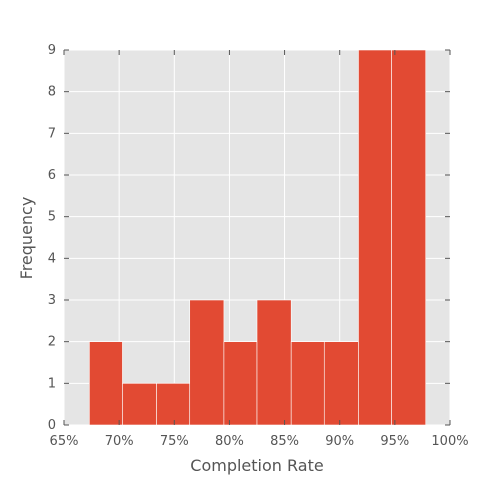 This screenshot has width=500, height=500. What do you see at coordinates (64, 441) in the screenshot?
I see `x-tick-label: 65%` at bounding box center [64, 441].